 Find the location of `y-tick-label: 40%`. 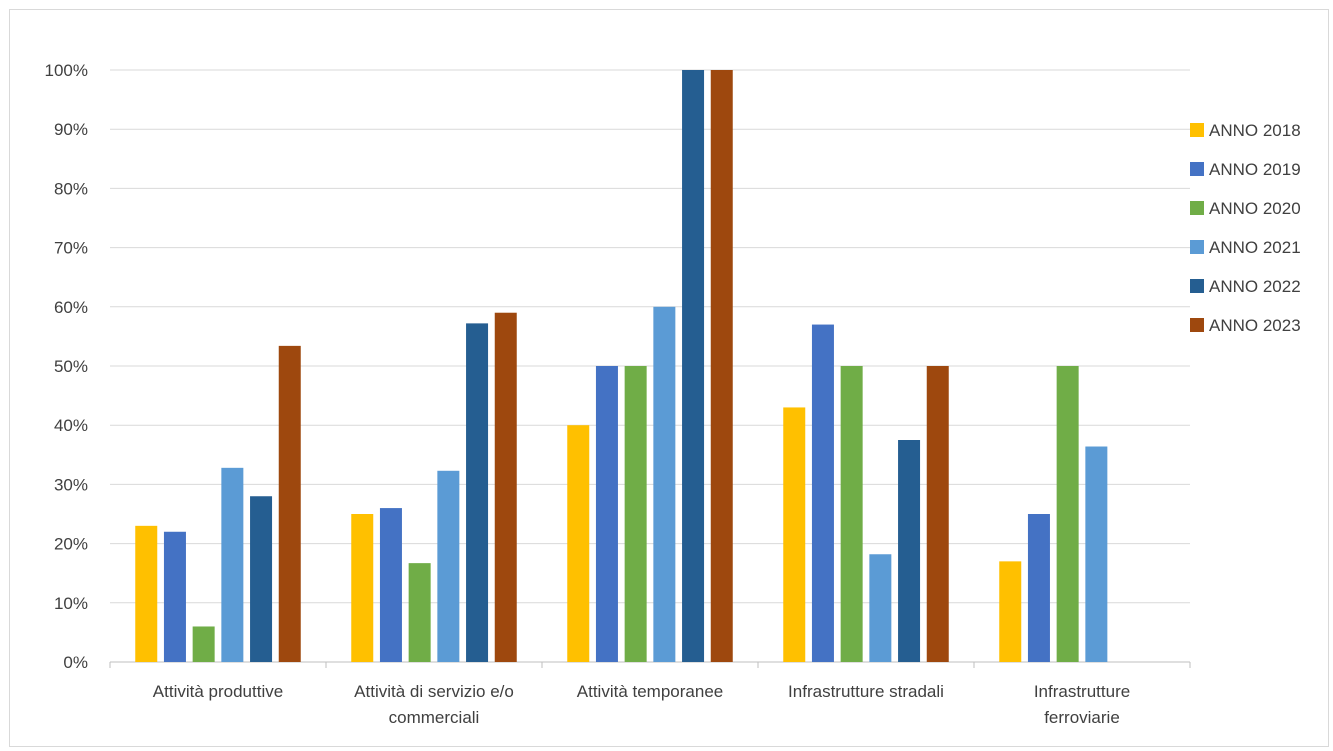

y-tick-label: 40% is located at coordinates (71, 425).